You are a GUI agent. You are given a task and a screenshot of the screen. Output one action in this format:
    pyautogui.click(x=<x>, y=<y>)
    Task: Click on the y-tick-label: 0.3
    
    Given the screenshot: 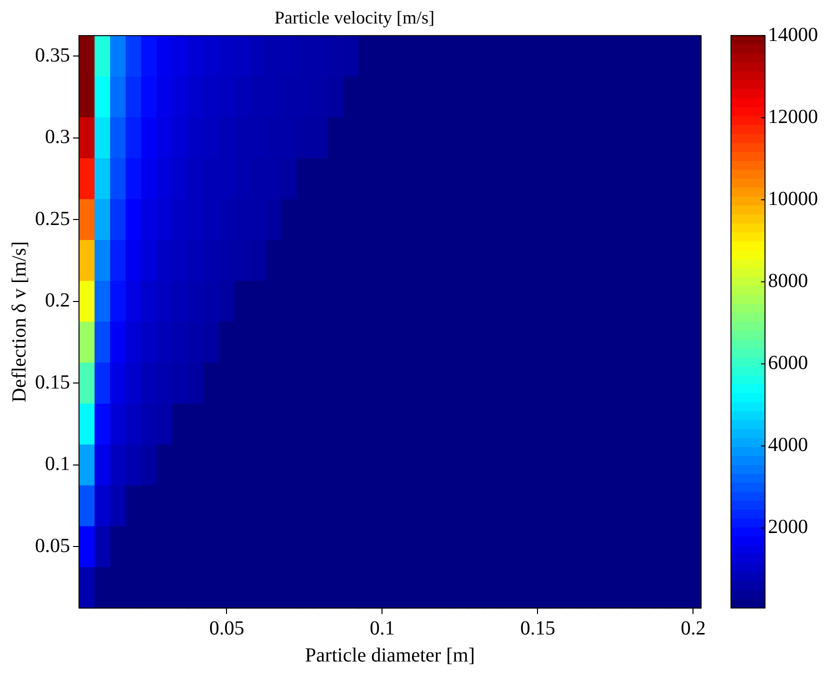 What is the action you would take?
    pyautogui.click(x=57, y=137)
    